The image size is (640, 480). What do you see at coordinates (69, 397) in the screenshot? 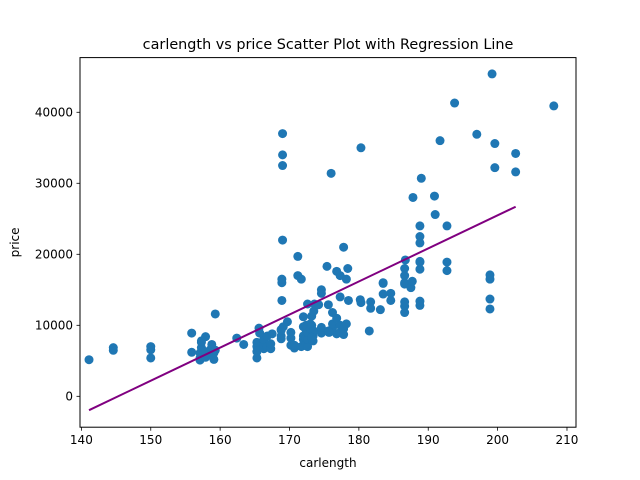
I see `y-tick-label: 0` at bounding box center [69, 397].